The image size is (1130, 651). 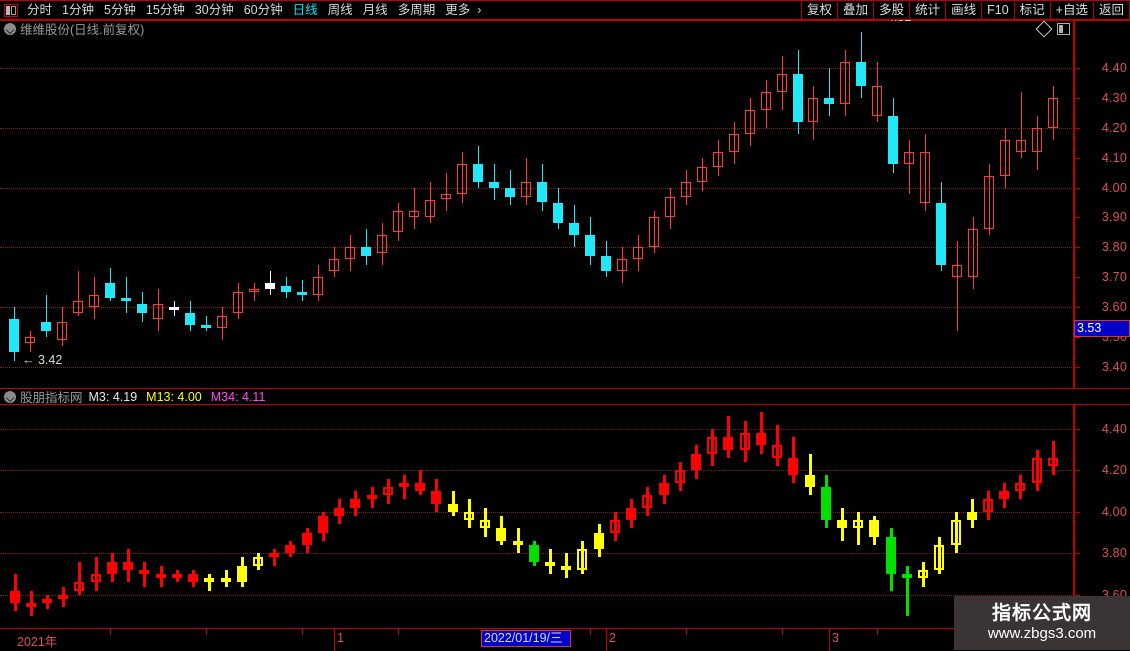 What do you see at coordinates (1114, 247) in the screenshot?
I see `price-tick-label: 3.80` at bounding box center [1114, 247].